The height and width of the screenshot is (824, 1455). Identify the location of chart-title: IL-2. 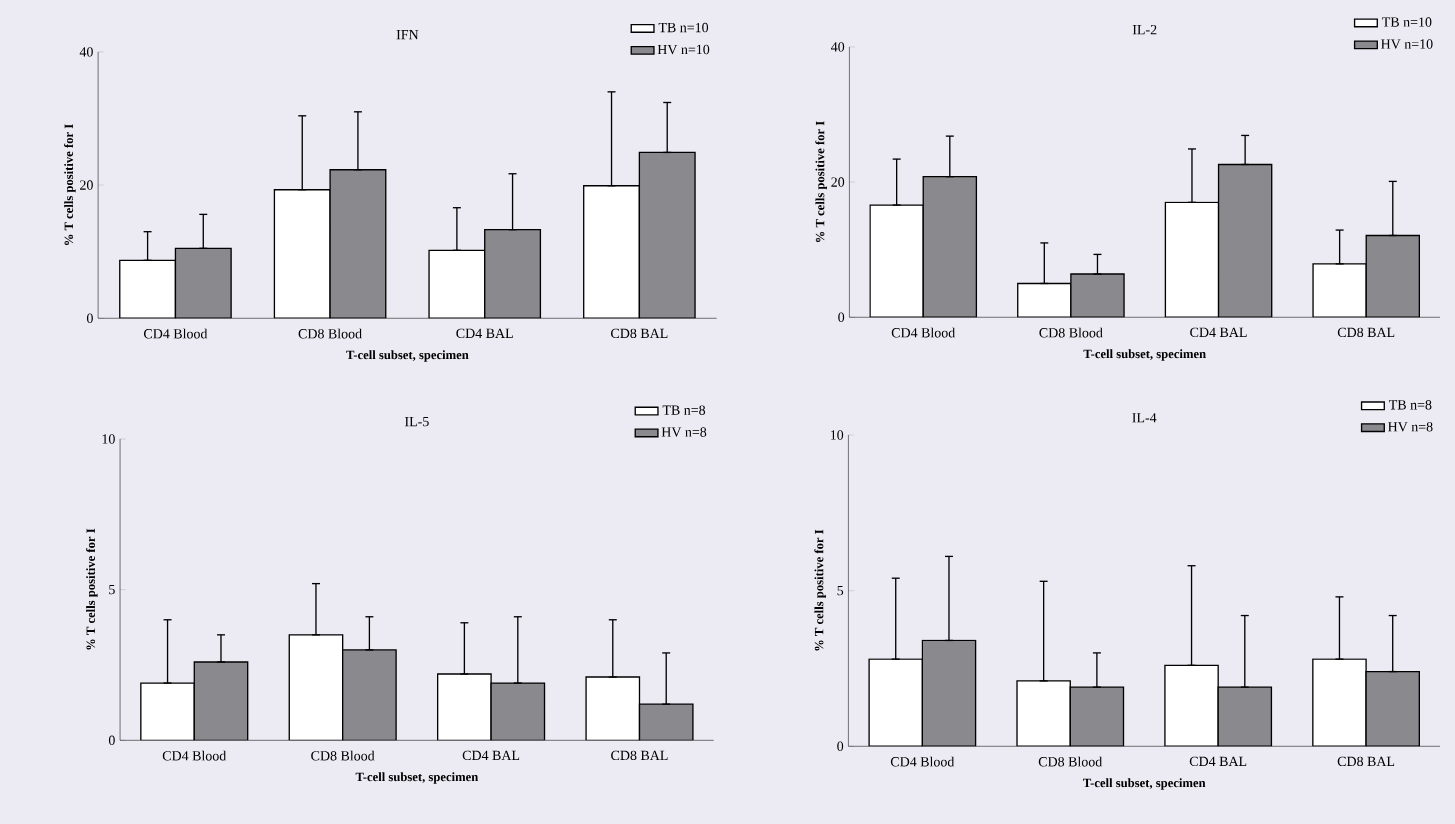
(1144, 29).